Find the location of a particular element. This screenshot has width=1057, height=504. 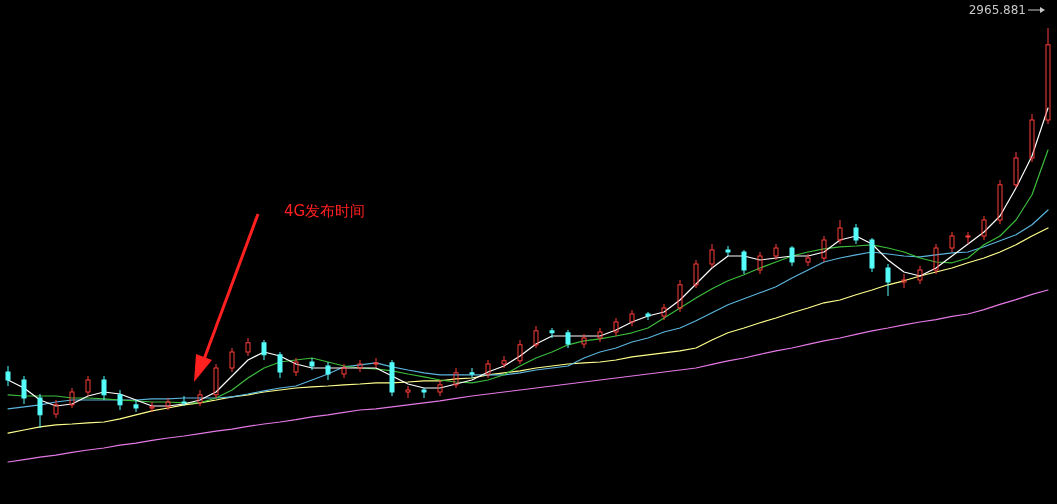

text: 2965.881 is located at coordinates (997, 10).